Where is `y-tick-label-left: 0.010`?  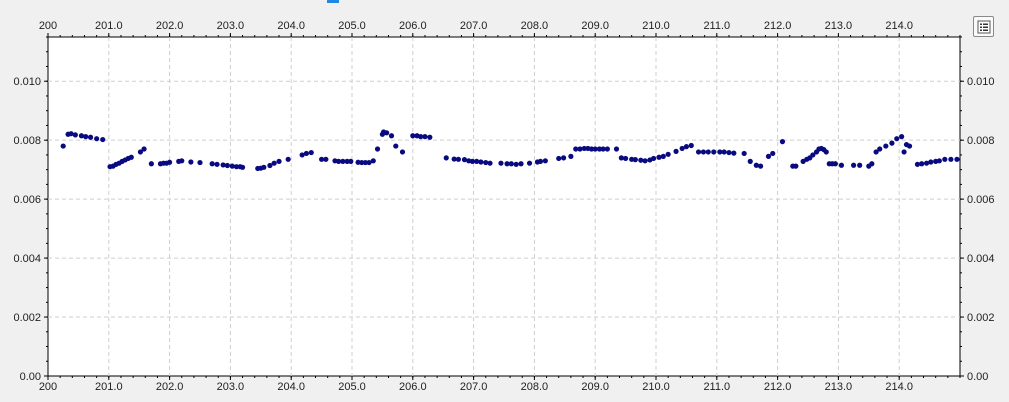
y-tick-label-left: 0.010 is located at coordinates (27, 82).